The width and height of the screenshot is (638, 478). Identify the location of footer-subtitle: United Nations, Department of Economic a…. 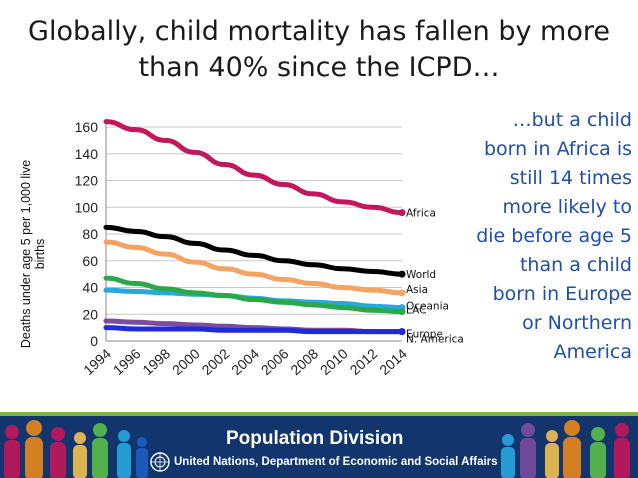
(336, 462).